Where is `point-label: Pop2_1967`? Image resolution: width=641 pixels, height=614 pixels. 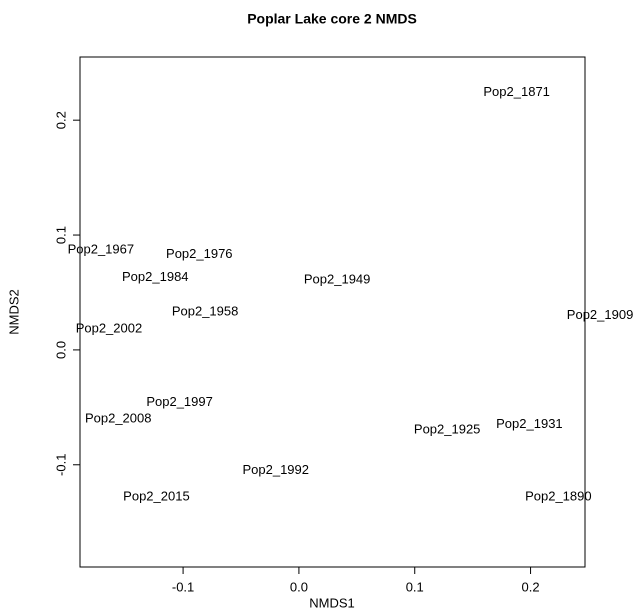
point-label: Pop2_1967 is located at coordinates (101, 248).